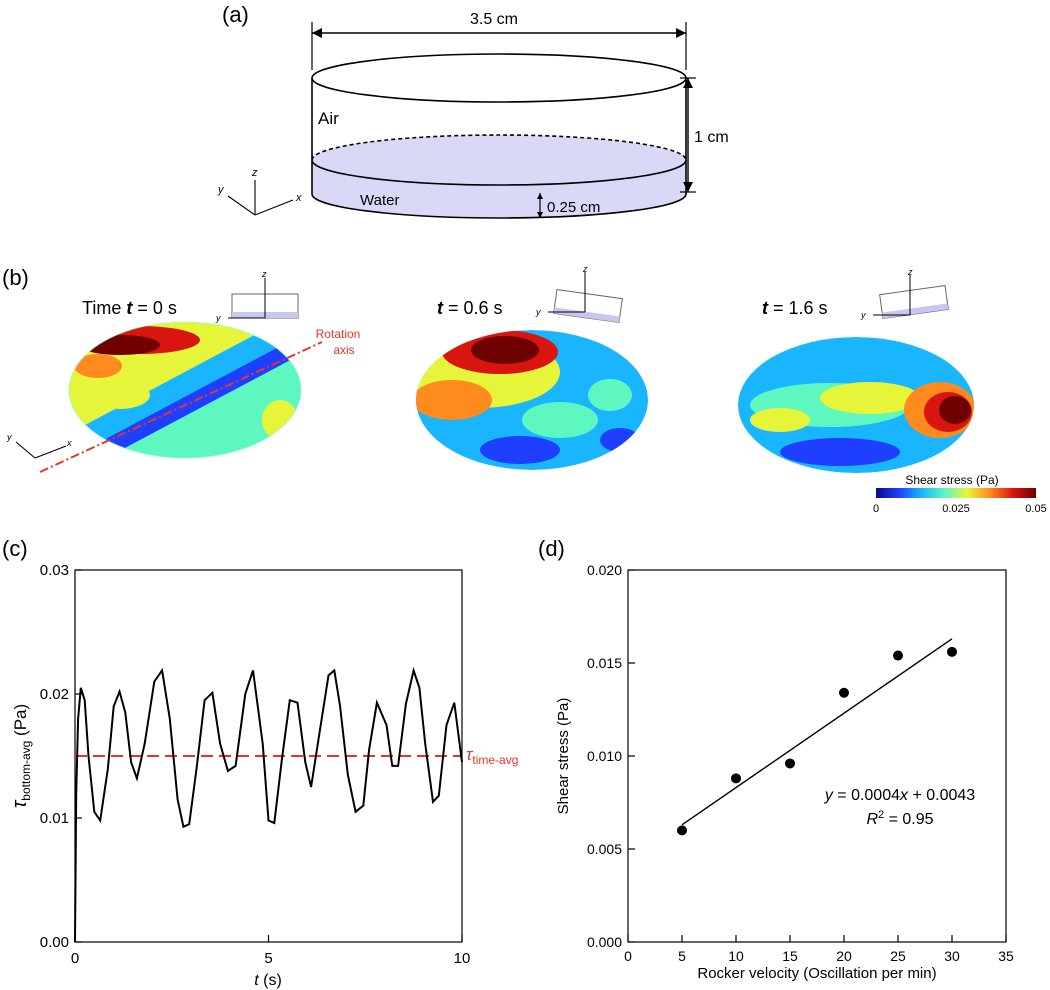 Image resolution: width=1050 pixels, height=990 pixels. Describe the element at coordinates (795, 308) in the screenshot. I see `time-label-3: t = 1.6 s` at that location.